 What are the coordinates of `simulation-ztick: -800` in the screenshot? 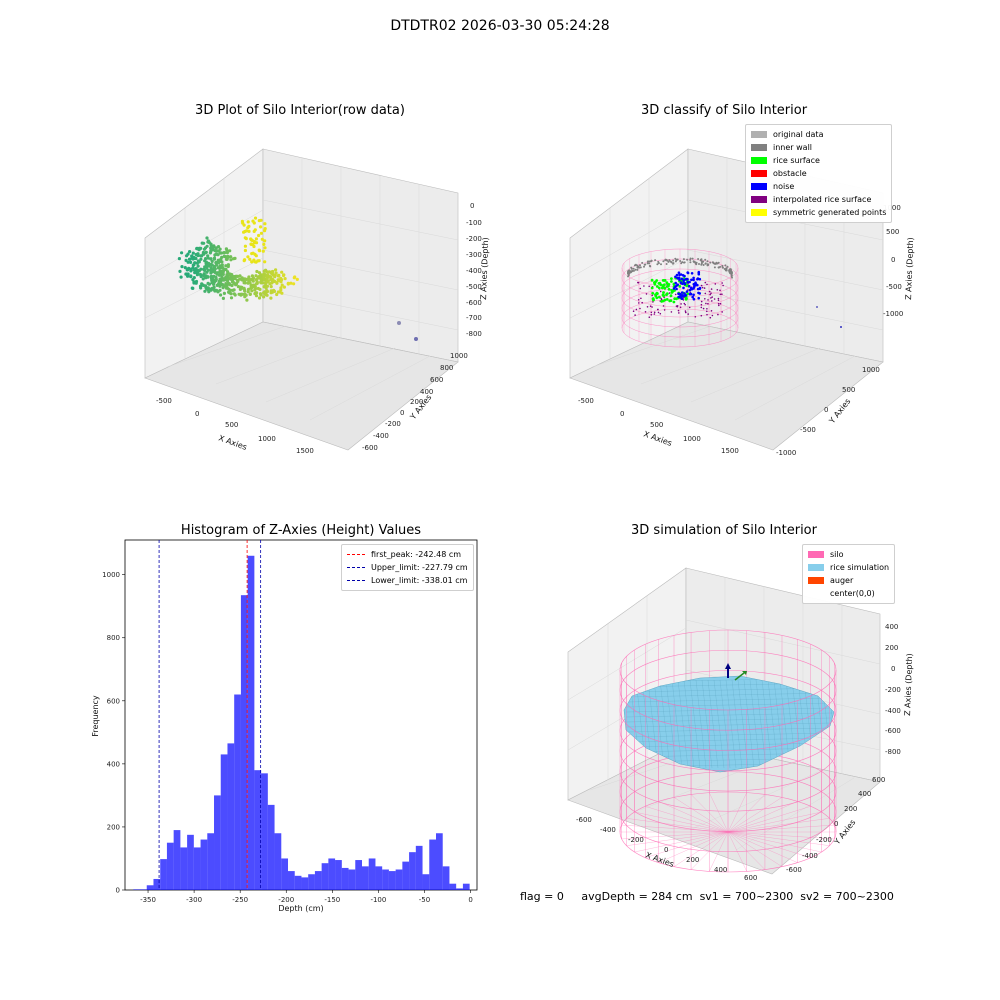 It's located at (893, 752).